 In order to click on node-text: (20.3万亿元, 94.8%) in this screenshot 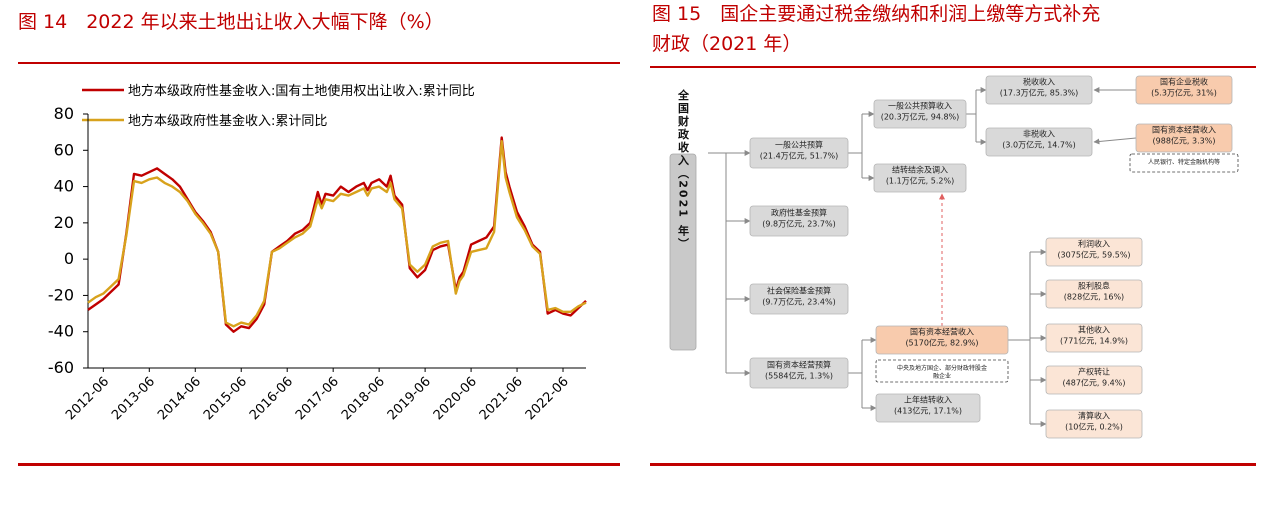, I will do `click(920, 117)`.